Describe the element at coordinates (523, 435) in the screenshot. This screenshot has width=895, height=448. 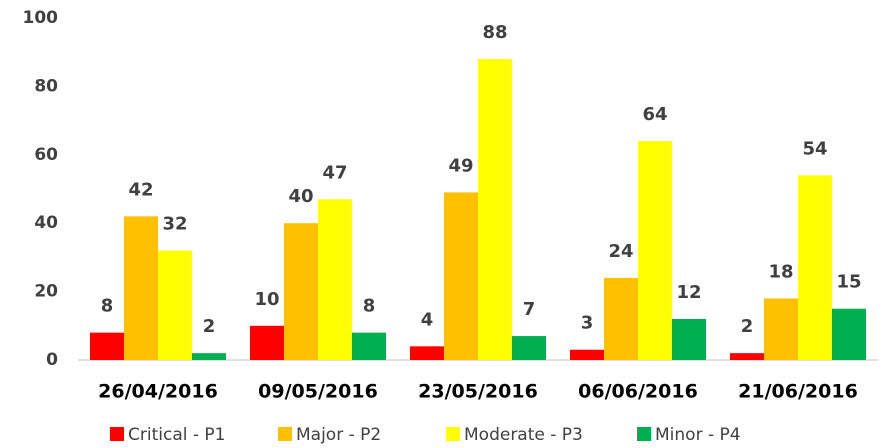
I see `legend-label: Moderate - P3` at that location.